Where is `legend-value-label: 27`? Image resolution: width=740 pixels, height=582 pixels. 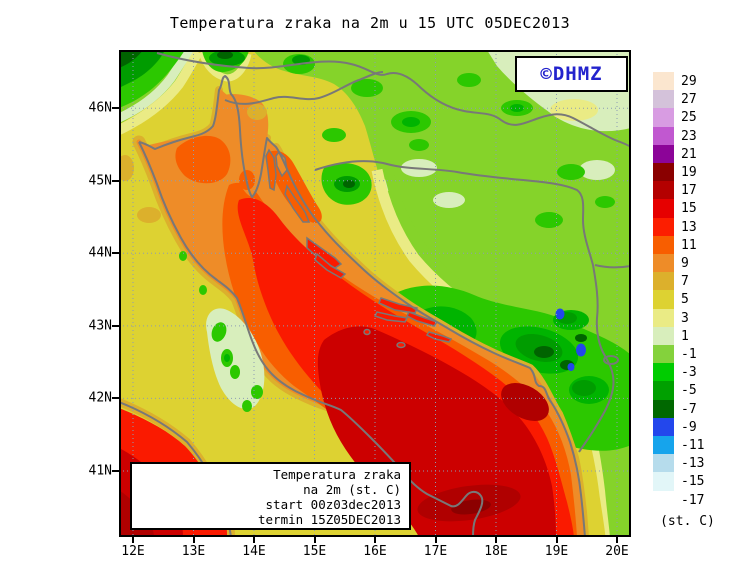
legend-value-label: 27 is located at coordinates (689, 100).